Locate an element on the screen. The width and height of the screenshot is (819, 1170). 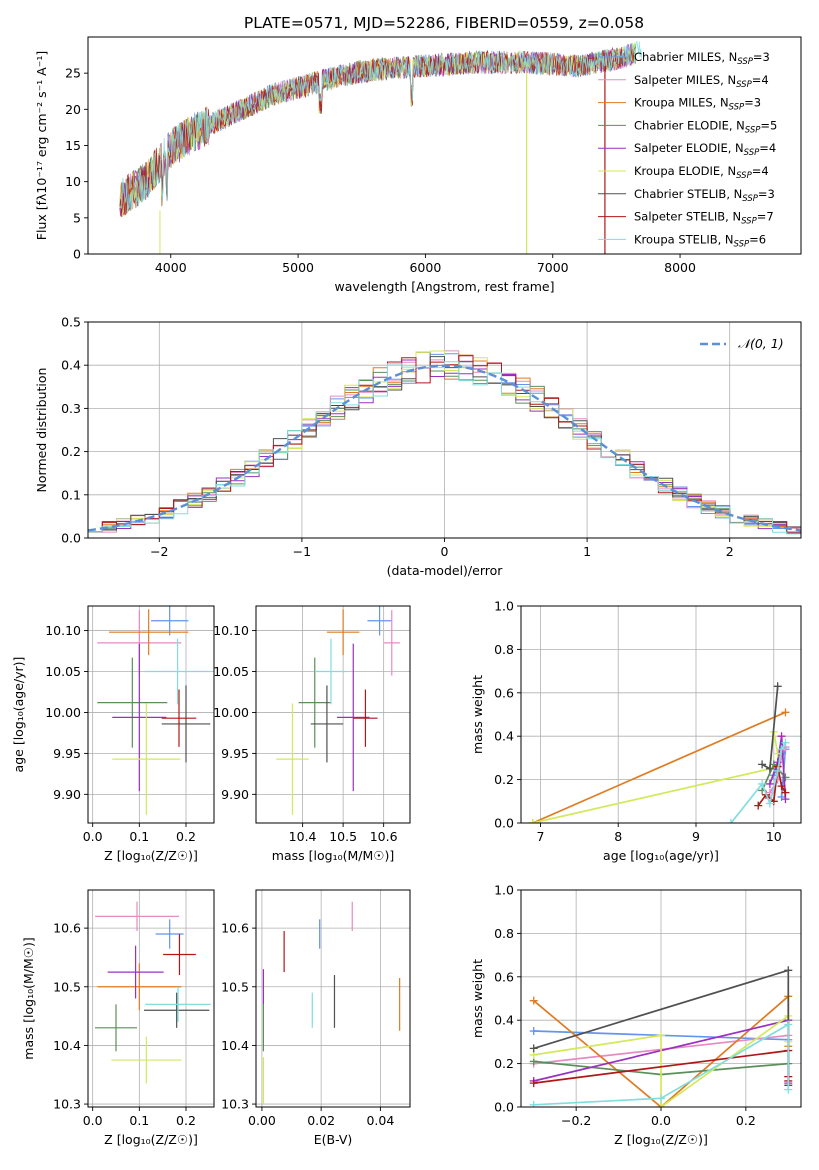
mass-vs-extinction-panel: 0.00 0.02 0.04 10.3 10.4 10.5 10.6 E(B-V) is located at coordinates (316, 1018).